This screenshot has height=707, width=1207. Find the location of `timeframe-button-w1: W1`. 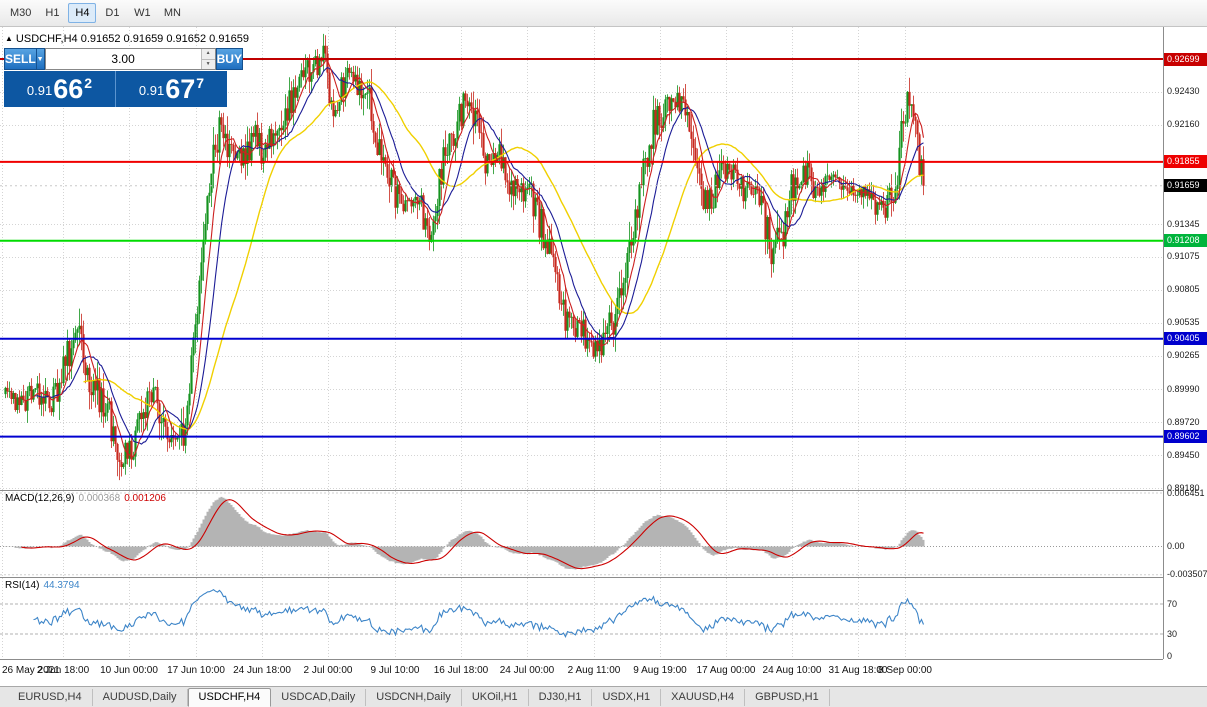

timeframe-button-w1: W1 is located at coordinates (142, 13).